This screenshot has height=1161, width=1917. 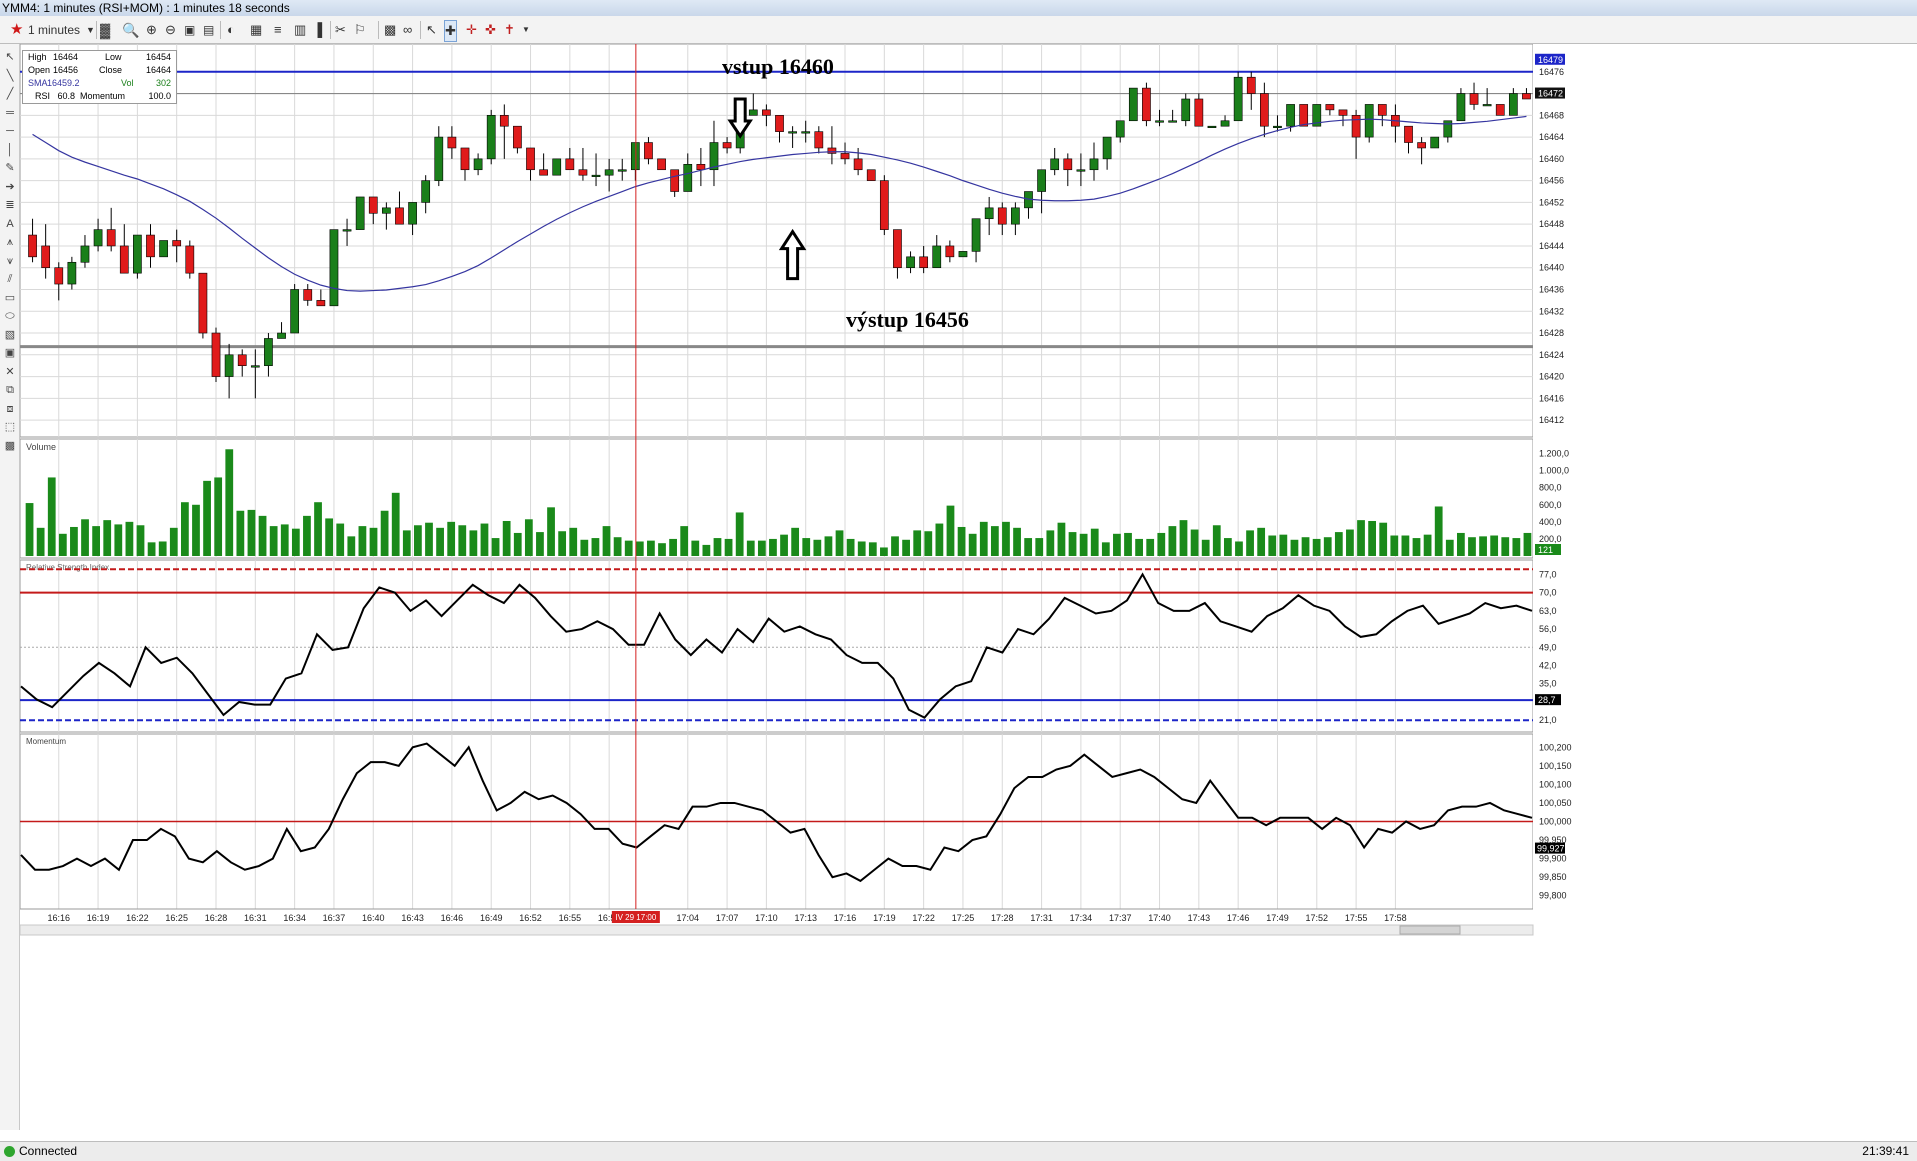 What do you see at coordinates (10, 408) in the screenshot?
I see `layers-icon: ⧈` at bounding box center [10, 408].